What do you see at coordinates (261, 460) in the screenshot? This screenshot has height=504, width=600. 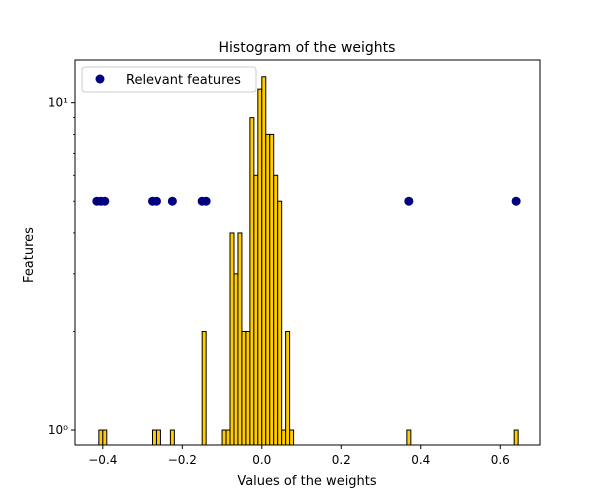 I see `x-tick-label: 0.0` at bounding box center [261, 460].